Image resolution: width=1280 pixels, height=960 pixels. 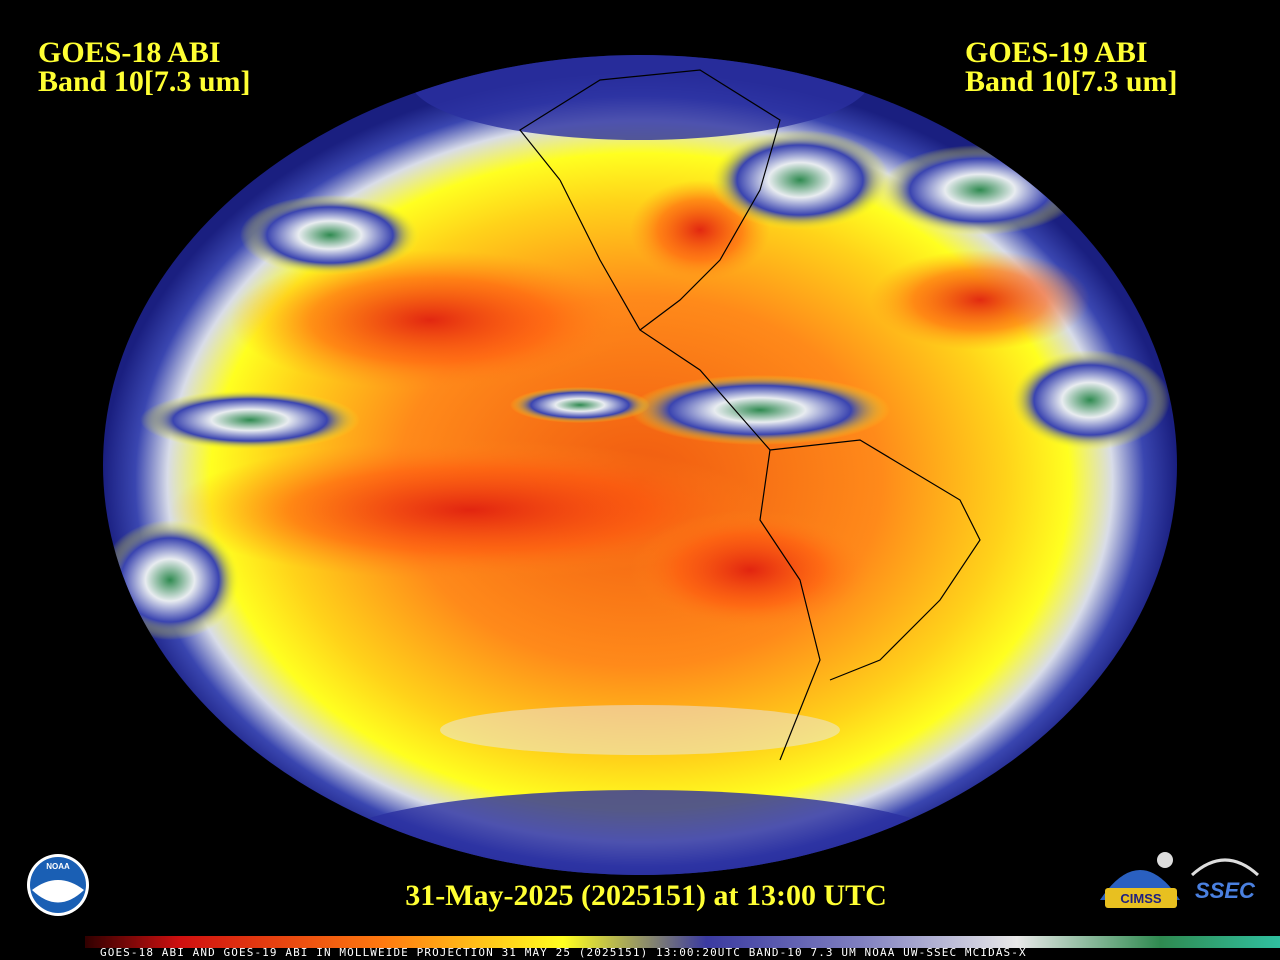 What do you see at coordinates (1056, 52) in the screenshot?
I see `right-satellite: GOES-19 ABI` at bounding box center [1056, 52].